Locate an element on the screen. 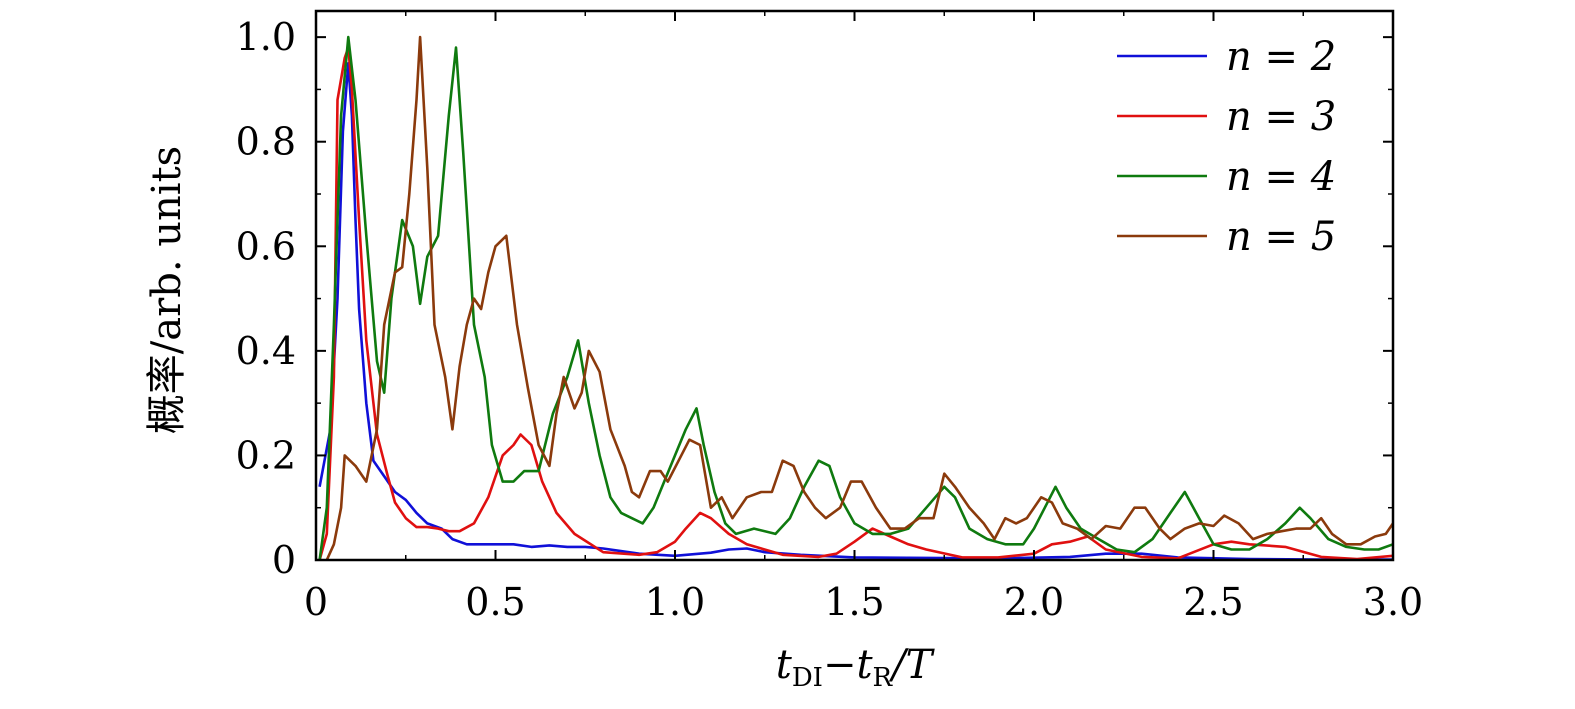 The image size is (1575, 709). x-tick-label: 0.5 is located at coordinates (495, 602).